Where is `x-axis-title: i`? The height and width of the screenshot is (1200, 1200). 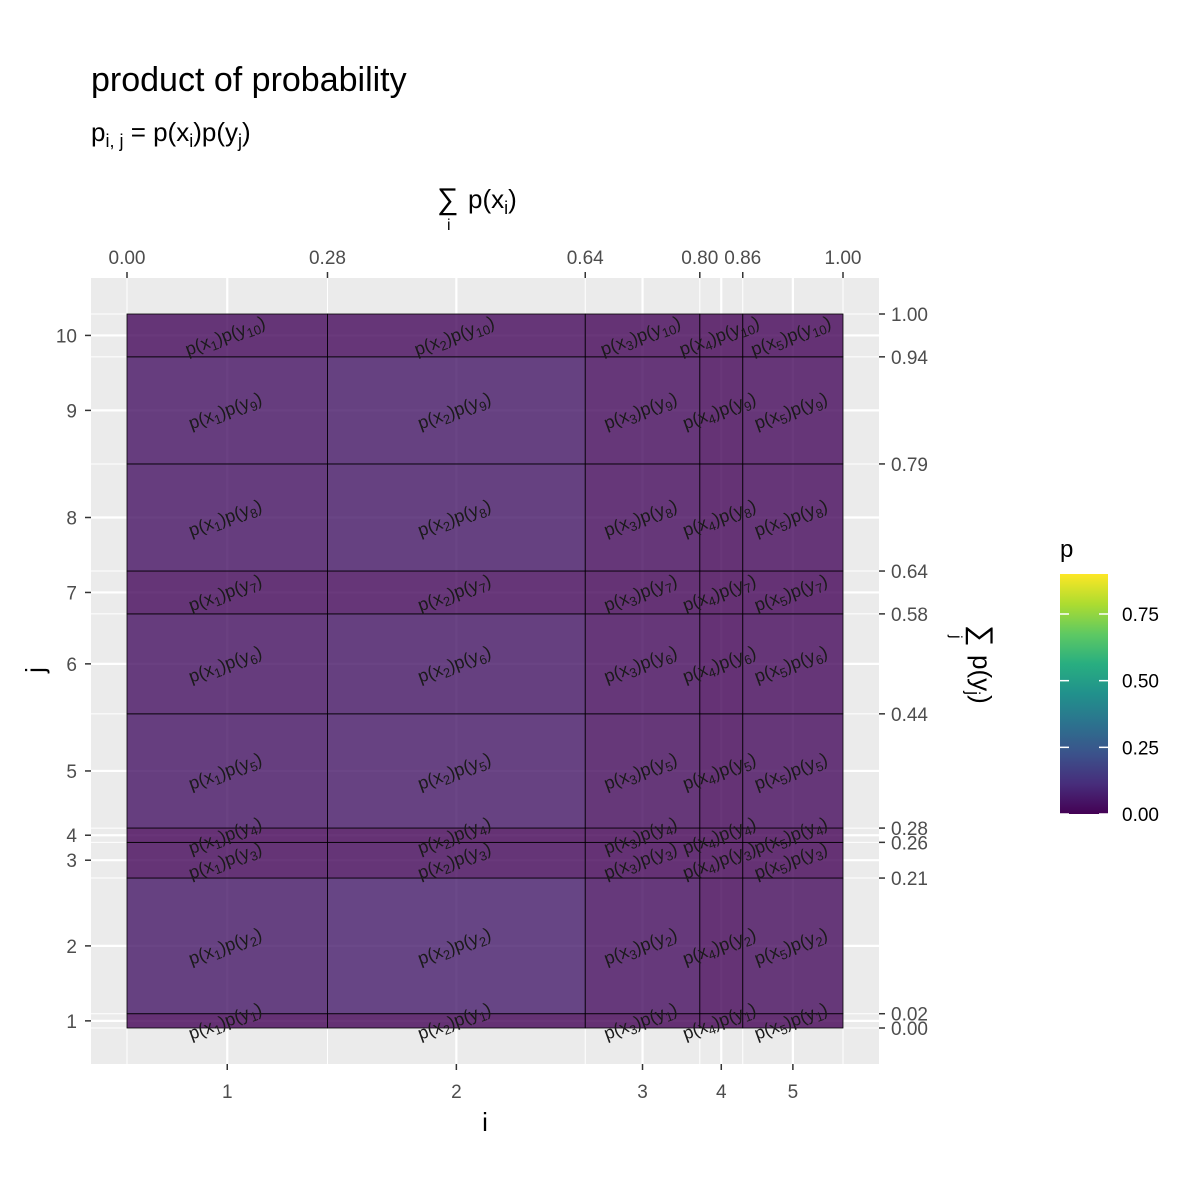 x-axis-title: i is located at coordinates (485, 1122).